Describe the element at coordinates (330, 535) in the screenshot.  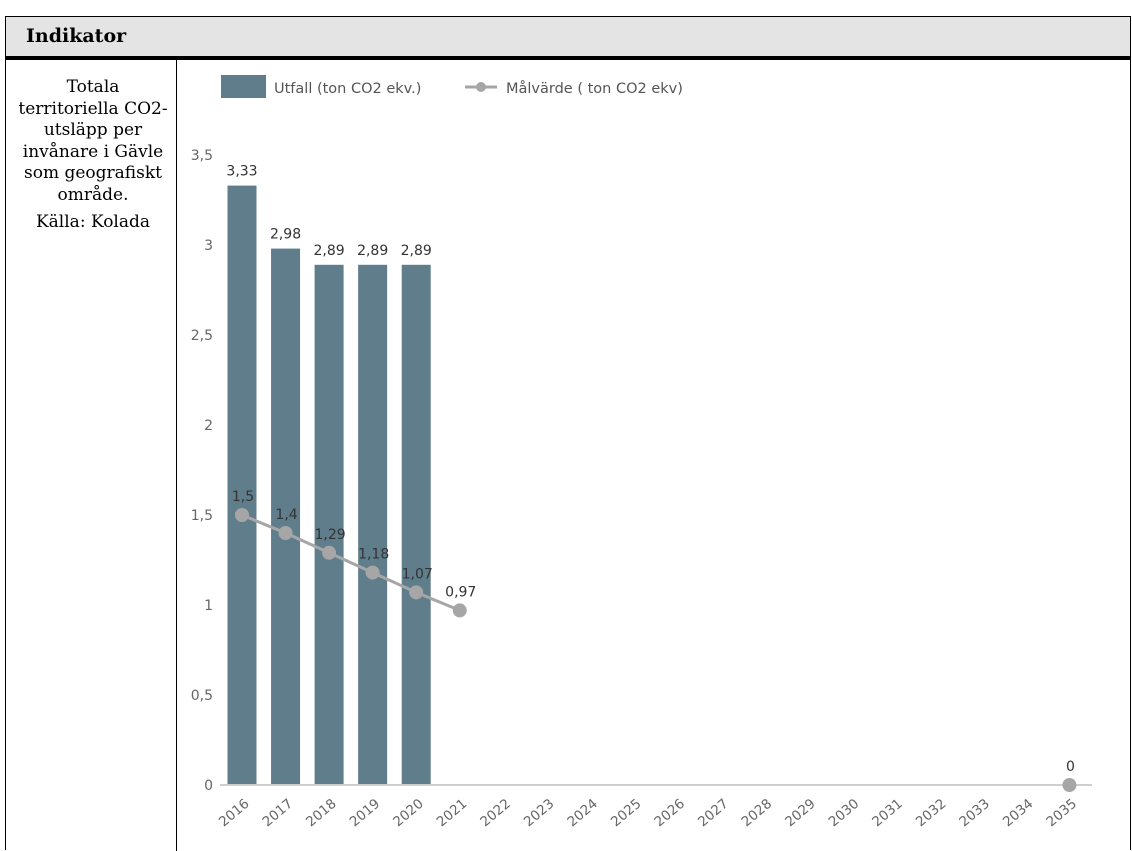
I see `target-value-label: 1,29` at that location.